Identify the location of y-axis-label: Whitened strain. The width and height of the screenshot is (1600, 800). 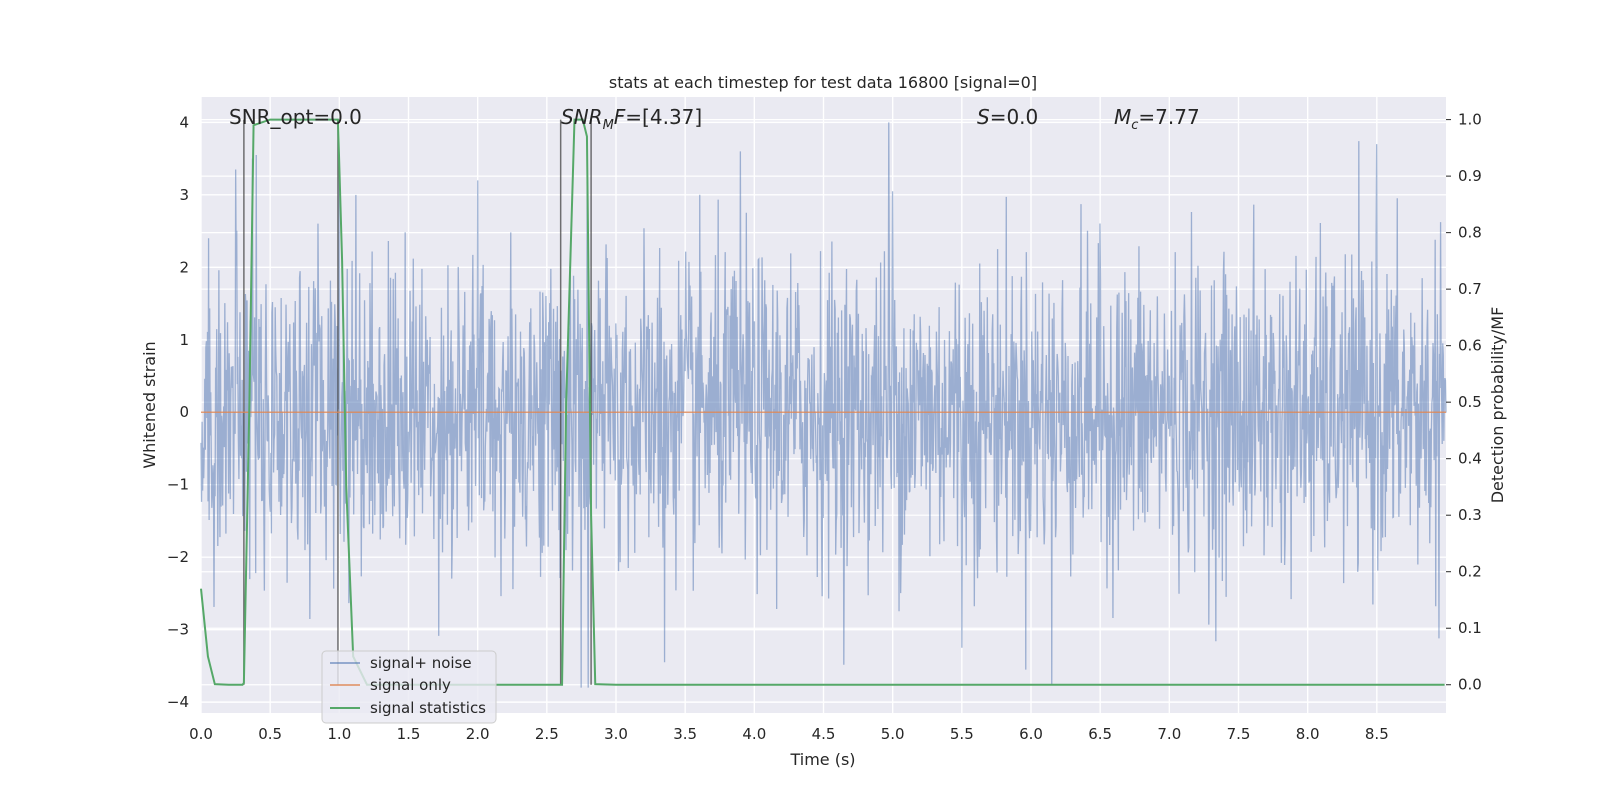
(149, 404).